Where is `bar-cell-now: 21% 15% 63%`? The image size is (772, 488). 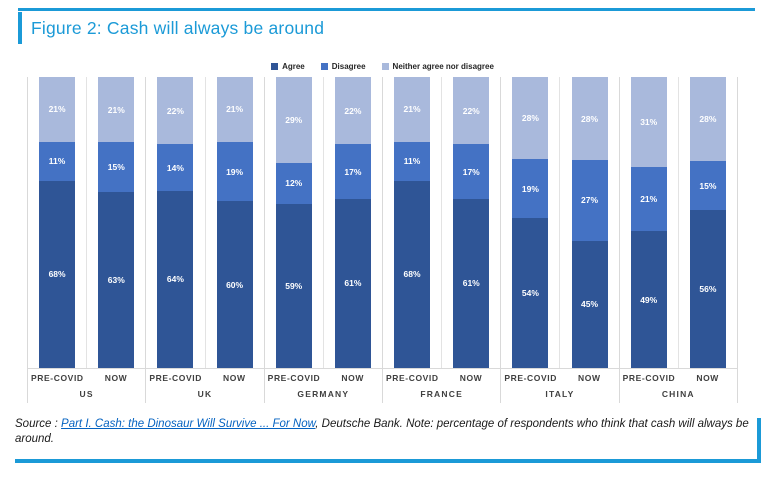 bar-cell-now: 21% 15% 63% is located at coordinates (116, 222).